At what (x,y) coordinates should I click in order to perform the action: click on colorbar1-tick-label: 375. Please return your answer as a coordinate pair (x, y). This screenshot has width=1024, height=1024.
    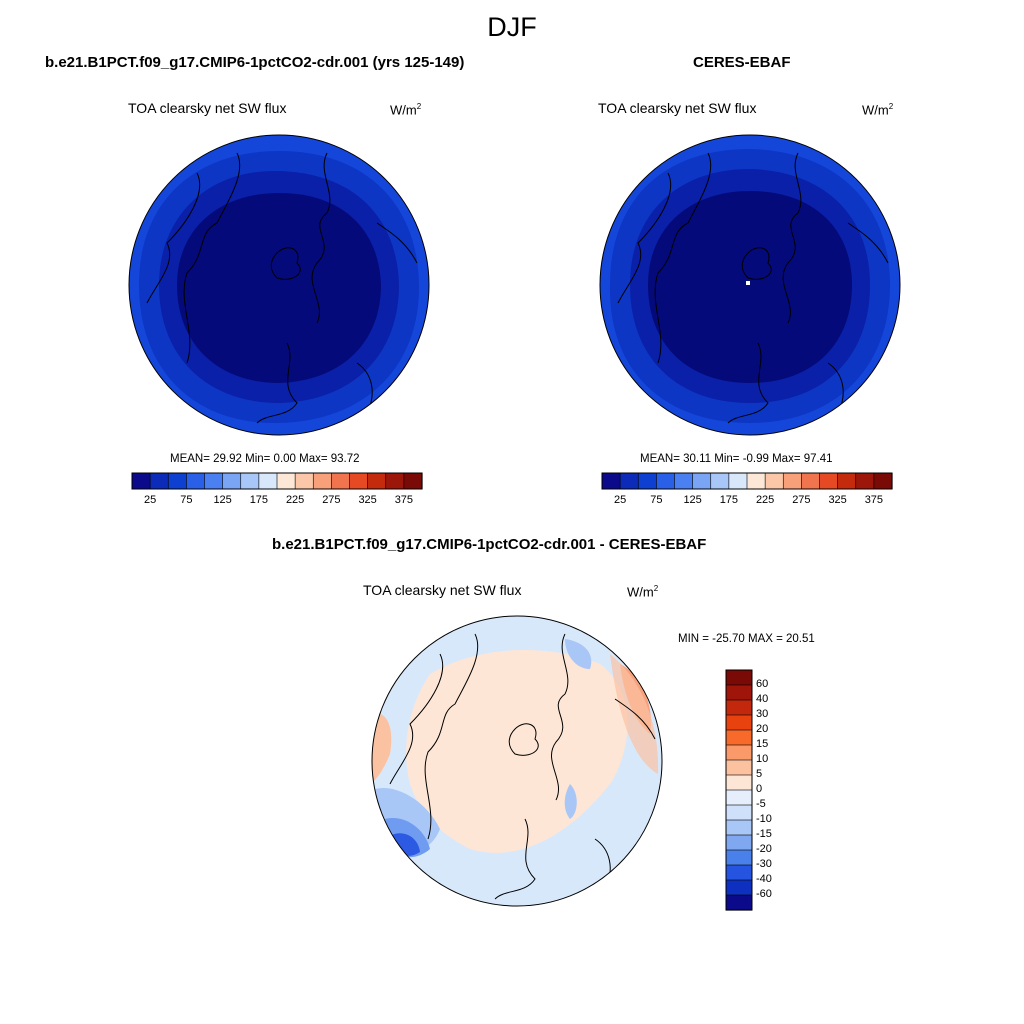
    Looking at the image, I should click on (404, 500).